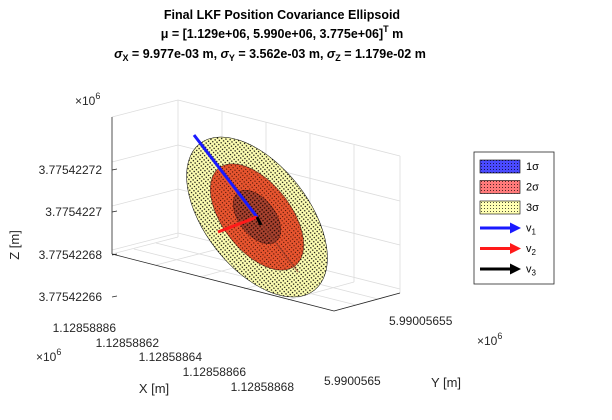  Describe the element at coordinates (237, 224) in the screenshot. I see `eigenvector-v2` at that location.